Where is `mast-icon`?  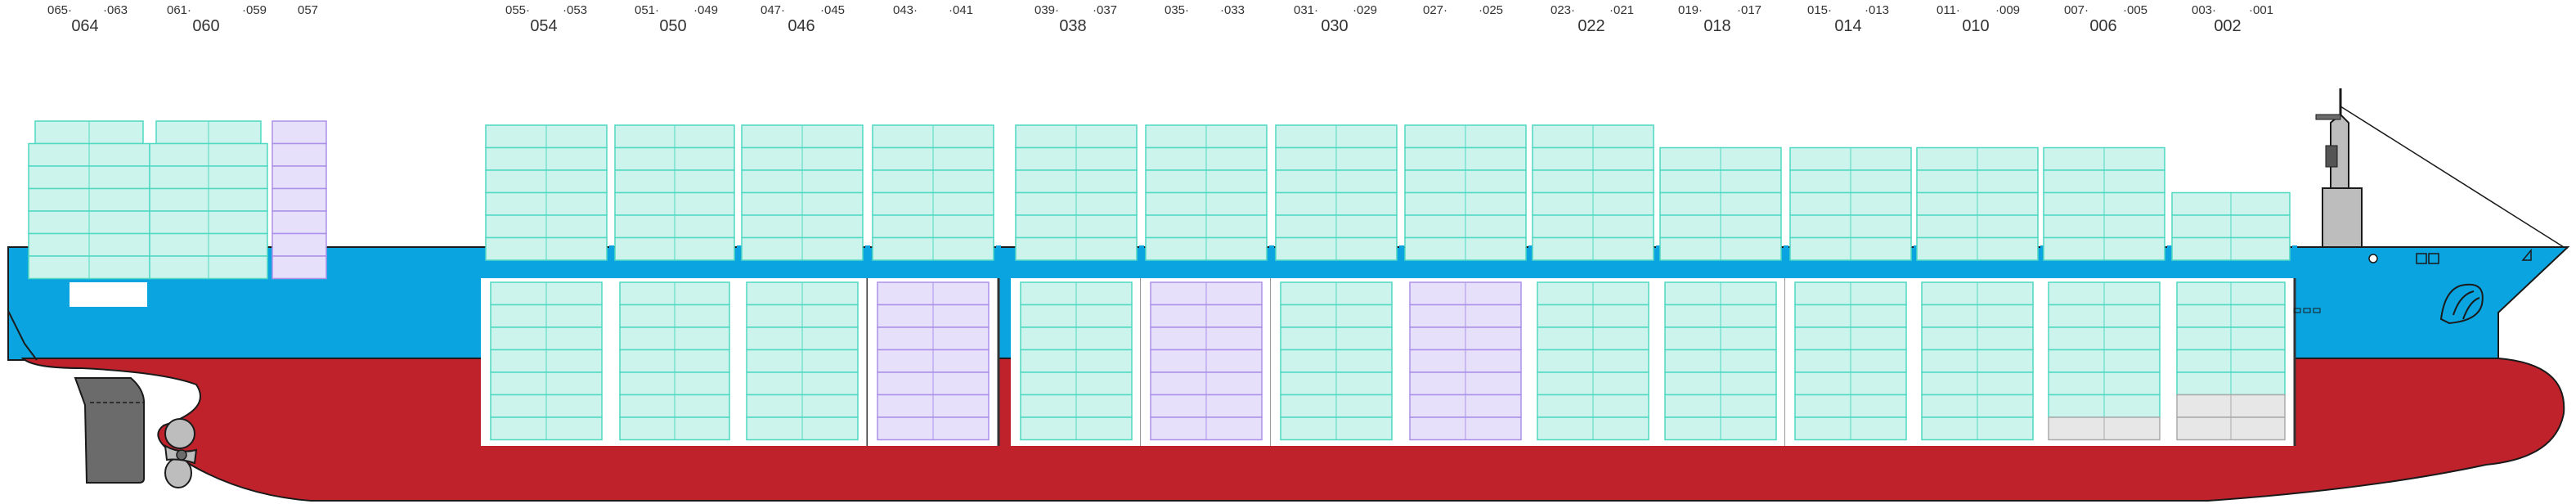
mast-icon is located at coordinates (2452, 168).